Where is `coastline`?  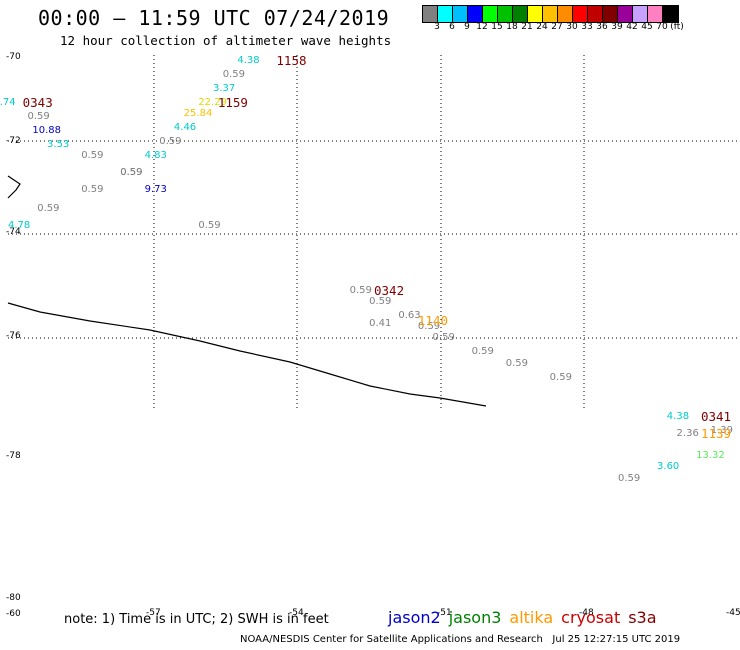 coastline is located at coordinates (247, 354).